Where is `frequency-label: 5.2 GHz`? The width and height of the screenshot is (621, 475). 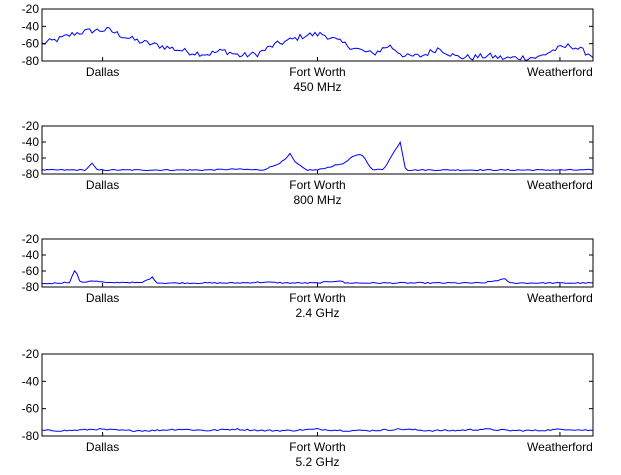
frequency-label: 5.2 GHz is located at coordinates (317, 462).